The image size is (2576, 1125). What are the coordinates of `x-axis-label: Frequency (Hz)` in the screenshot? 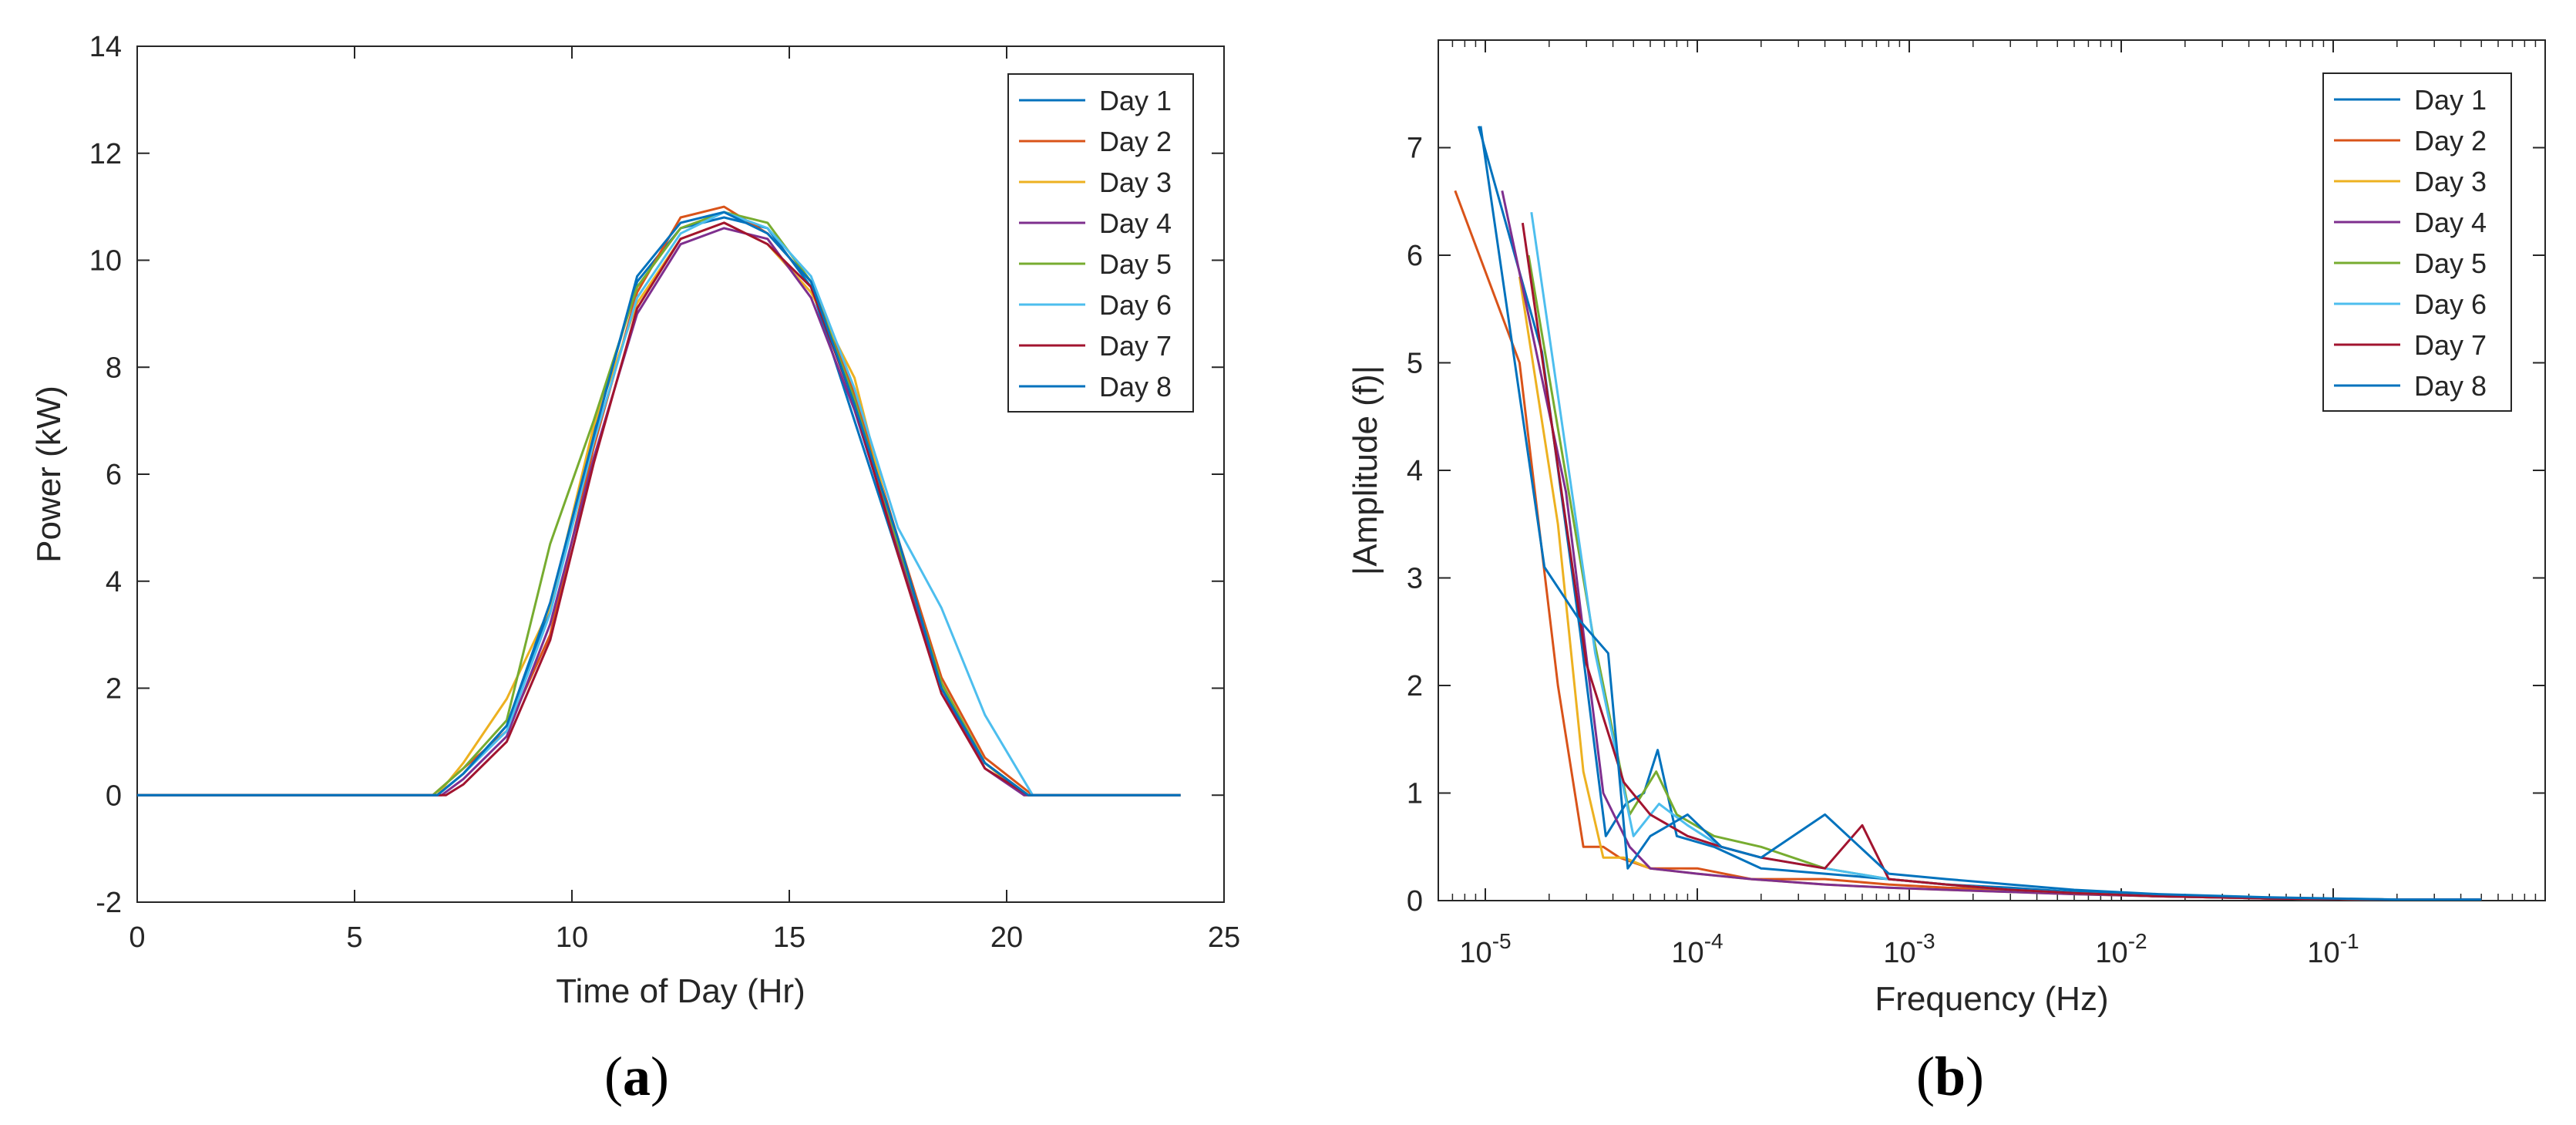 It's located at (1991, 999).